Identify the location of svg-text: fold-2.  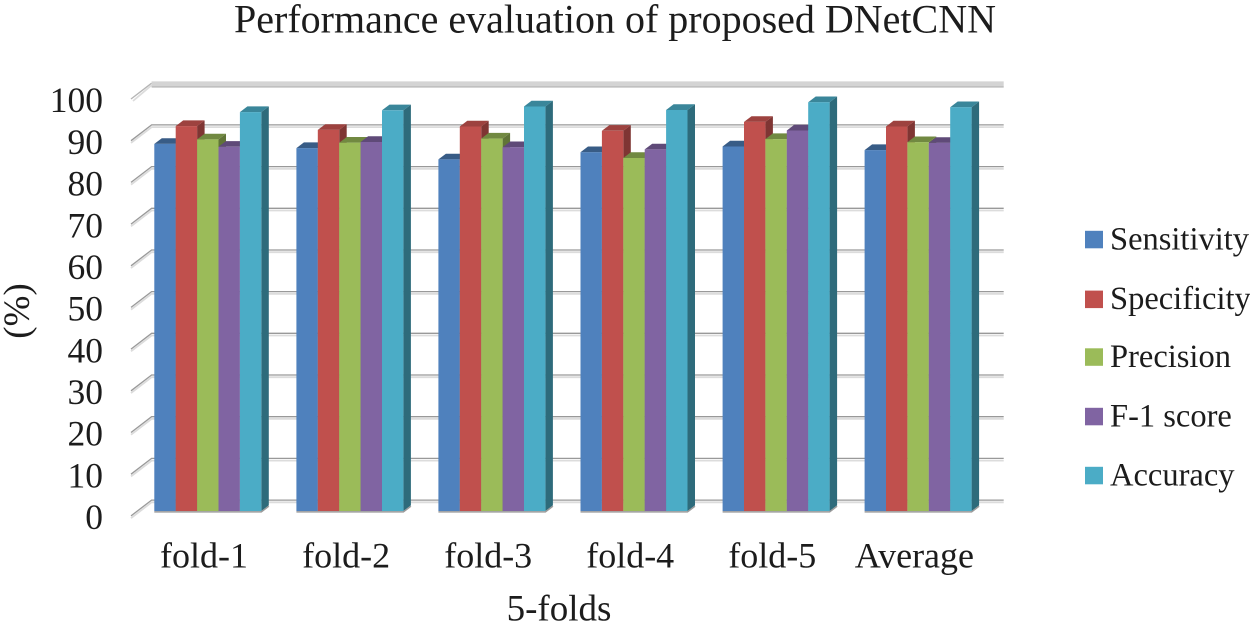
(346, 556).